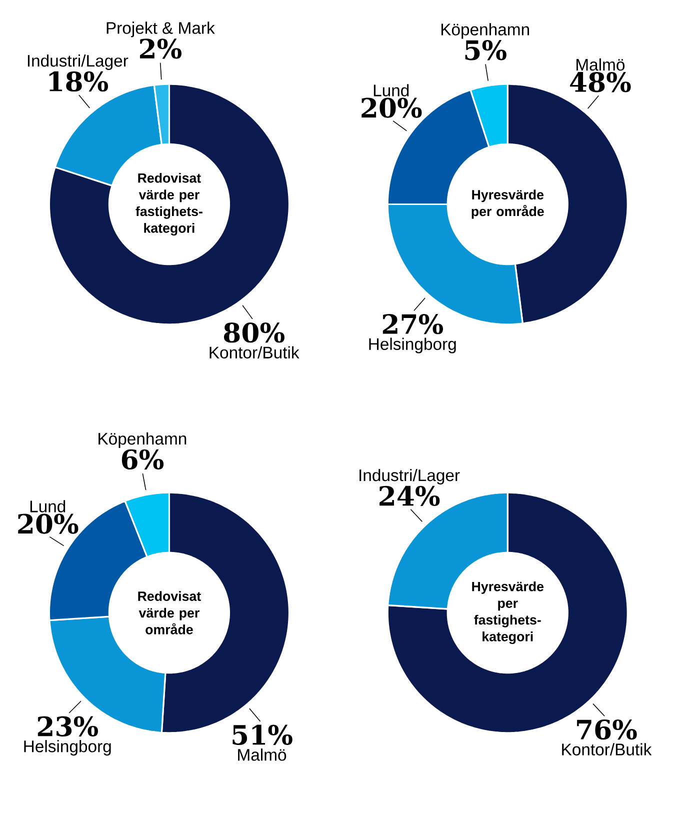 Image resolution: width=677 pixels, height=817 pixels. Describe the element at coordinates (160, 30) in the screenshot. I see `slice-label: Projekt & Mark` at that location.